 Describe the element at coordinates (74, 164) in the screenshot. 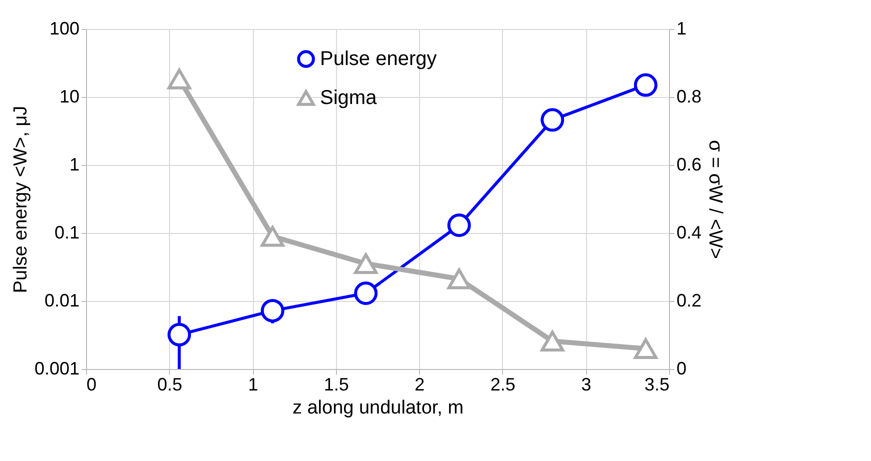

I see `y-tick-label: 1` at that location.